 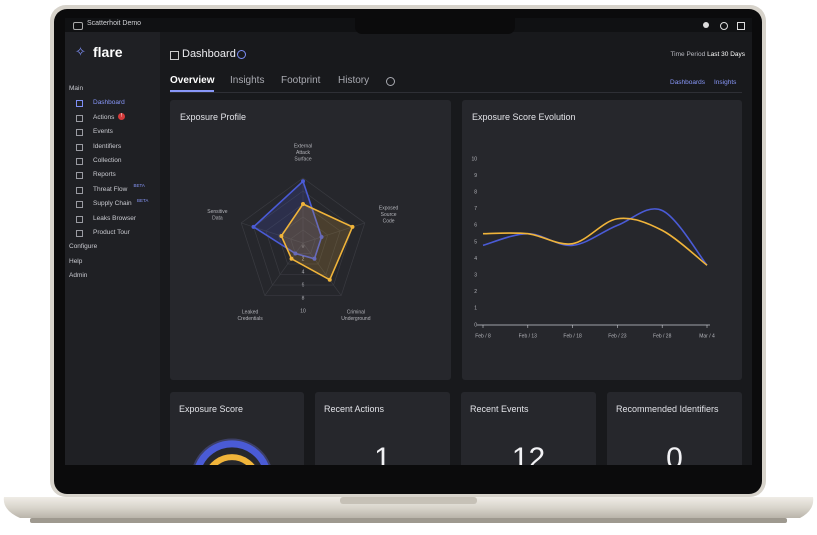 What do you see at coordinates (617, 336) in the screenshot?
I see `x-tick-label: Feb / 23` at bounding box center [617, 336].